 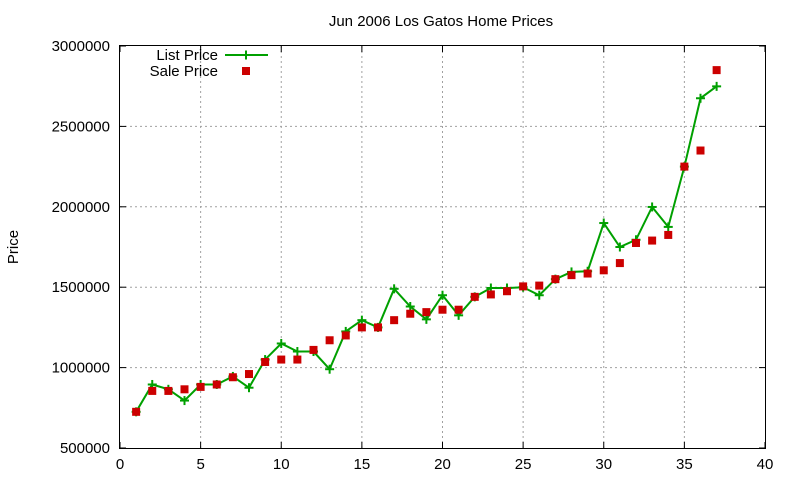 What do you see at coordinates (187, 55) in the screenshot?
I see `legend-label: List Price` at bounding box center [187, 55].